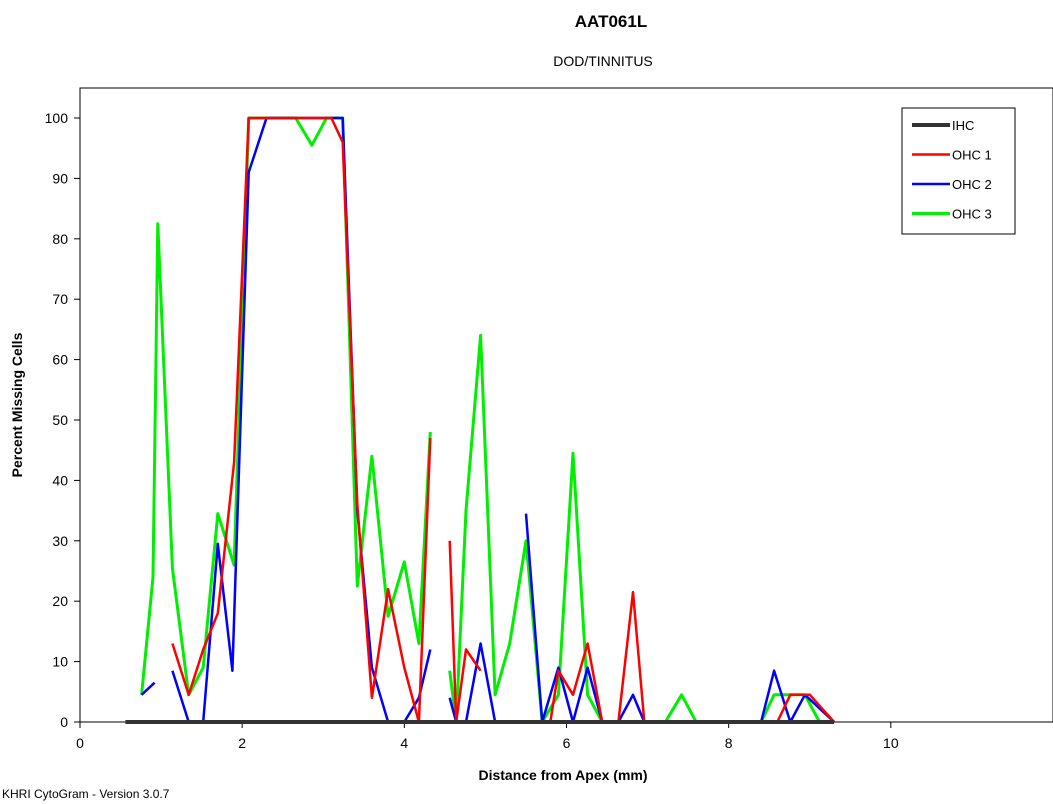 The height and width of the screenshot is (804, 1053). Describe the element at coordinates (60, 360) in the screenshot. I see `y-tick-label: 60` at that location.